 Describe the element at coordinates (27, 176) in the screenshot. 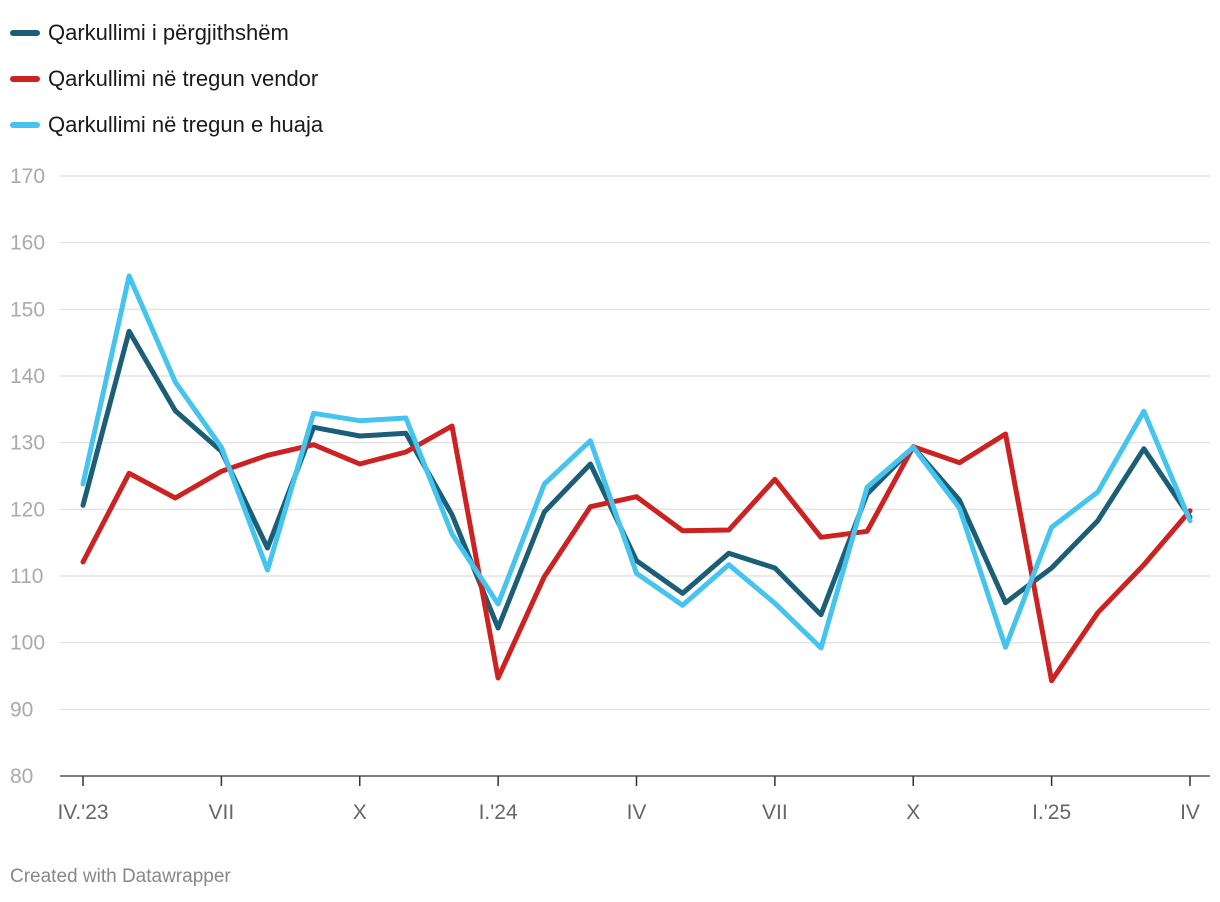

I see `y-tick-label: 170` at that location.